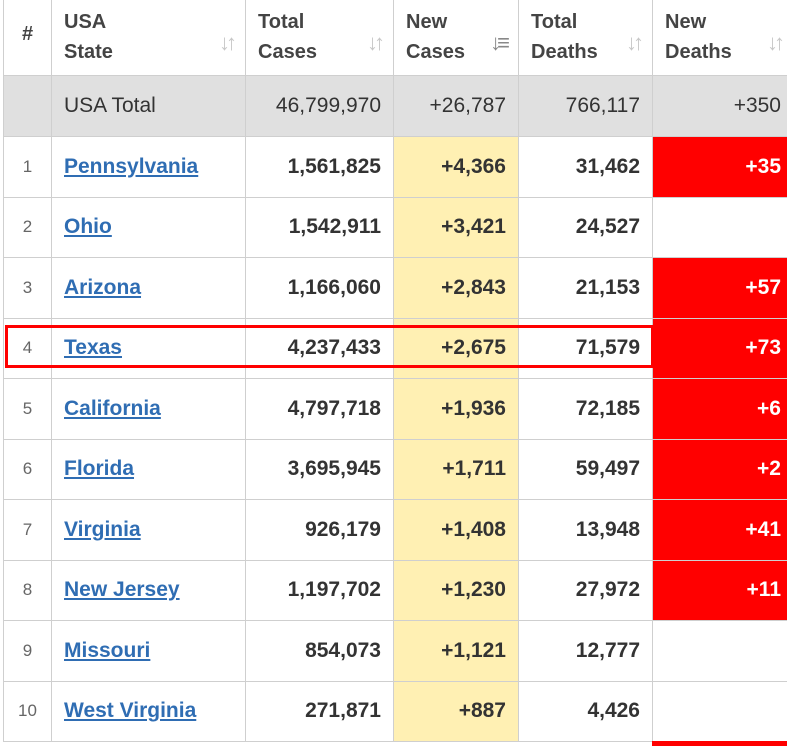 The image size is (787, 746). Describe the element at coordinates (27, 409) in the screenshot. I see `rank-cell: 5` at that location.